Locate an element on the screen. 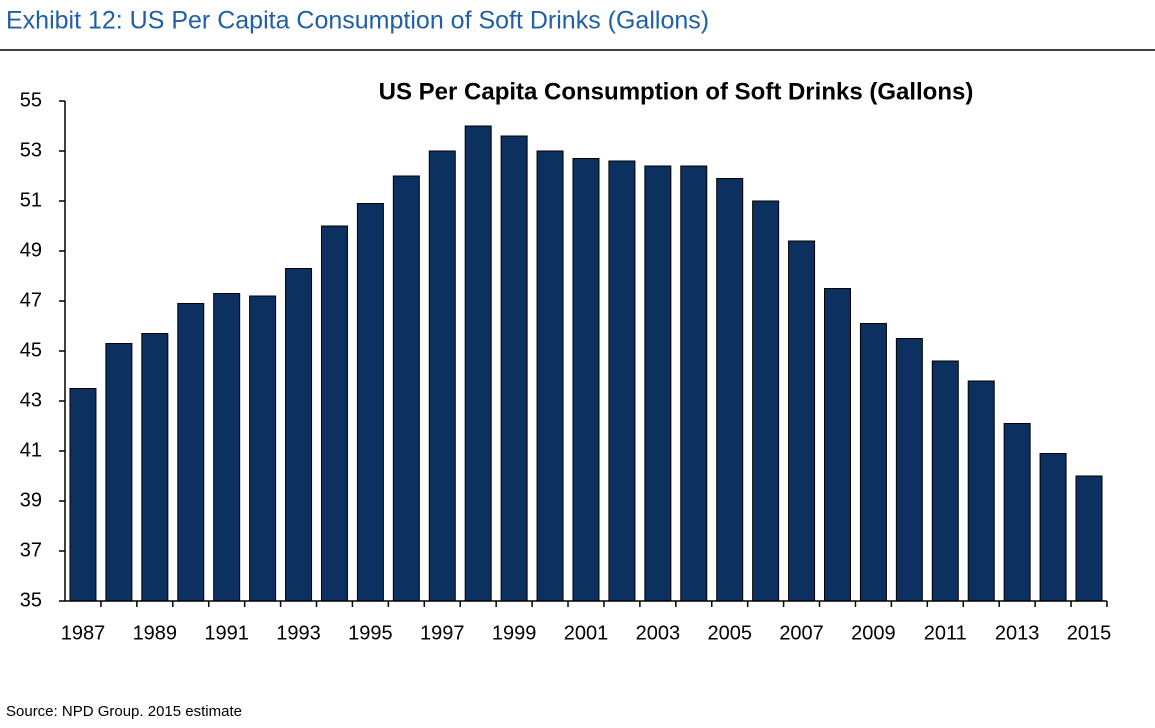  x-tick-label: 2011 is located at coordinates (945, 633).